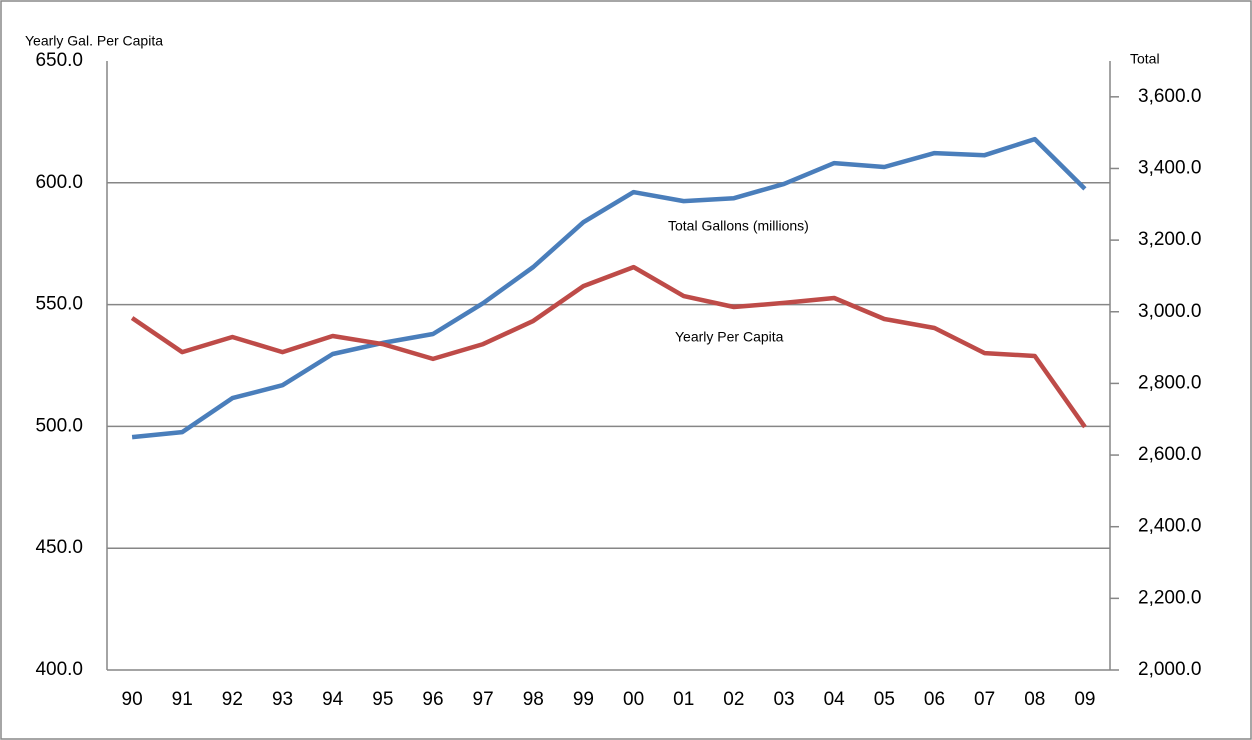 Image resolution: width=1252 pixels, height=740 pixels. I want to click on x-tick-label: 90, so click(132, 699).